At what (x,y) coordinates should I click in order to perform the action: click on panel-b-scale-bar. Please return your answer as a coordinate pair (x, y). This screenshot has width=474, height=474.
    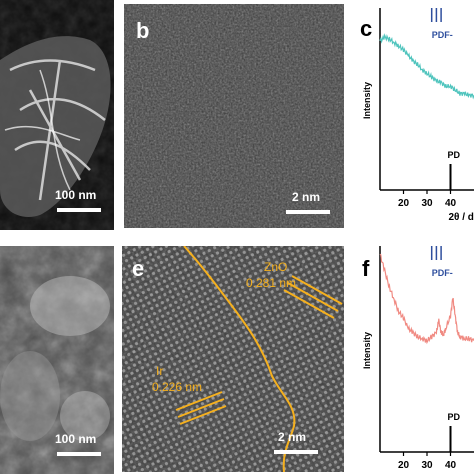
    Looking at the image, I should click on (308, 212).